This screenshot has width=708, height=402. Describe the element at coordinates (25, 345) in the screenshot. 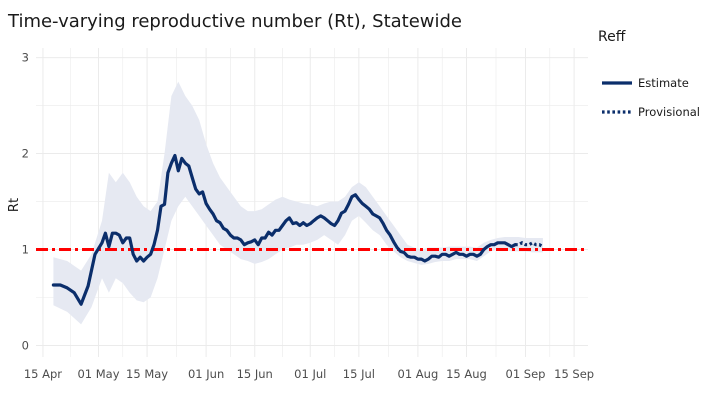

I see `y-tick-label: 0` at that location.